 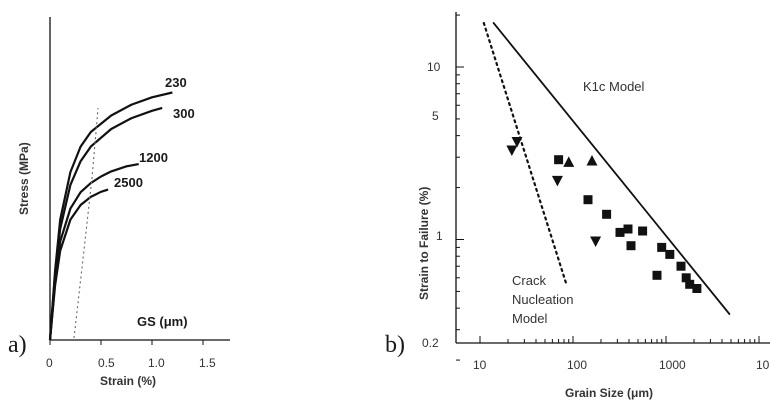 I want to click on panel-b-y-tick-10: 10, so click(x=434, y=67).